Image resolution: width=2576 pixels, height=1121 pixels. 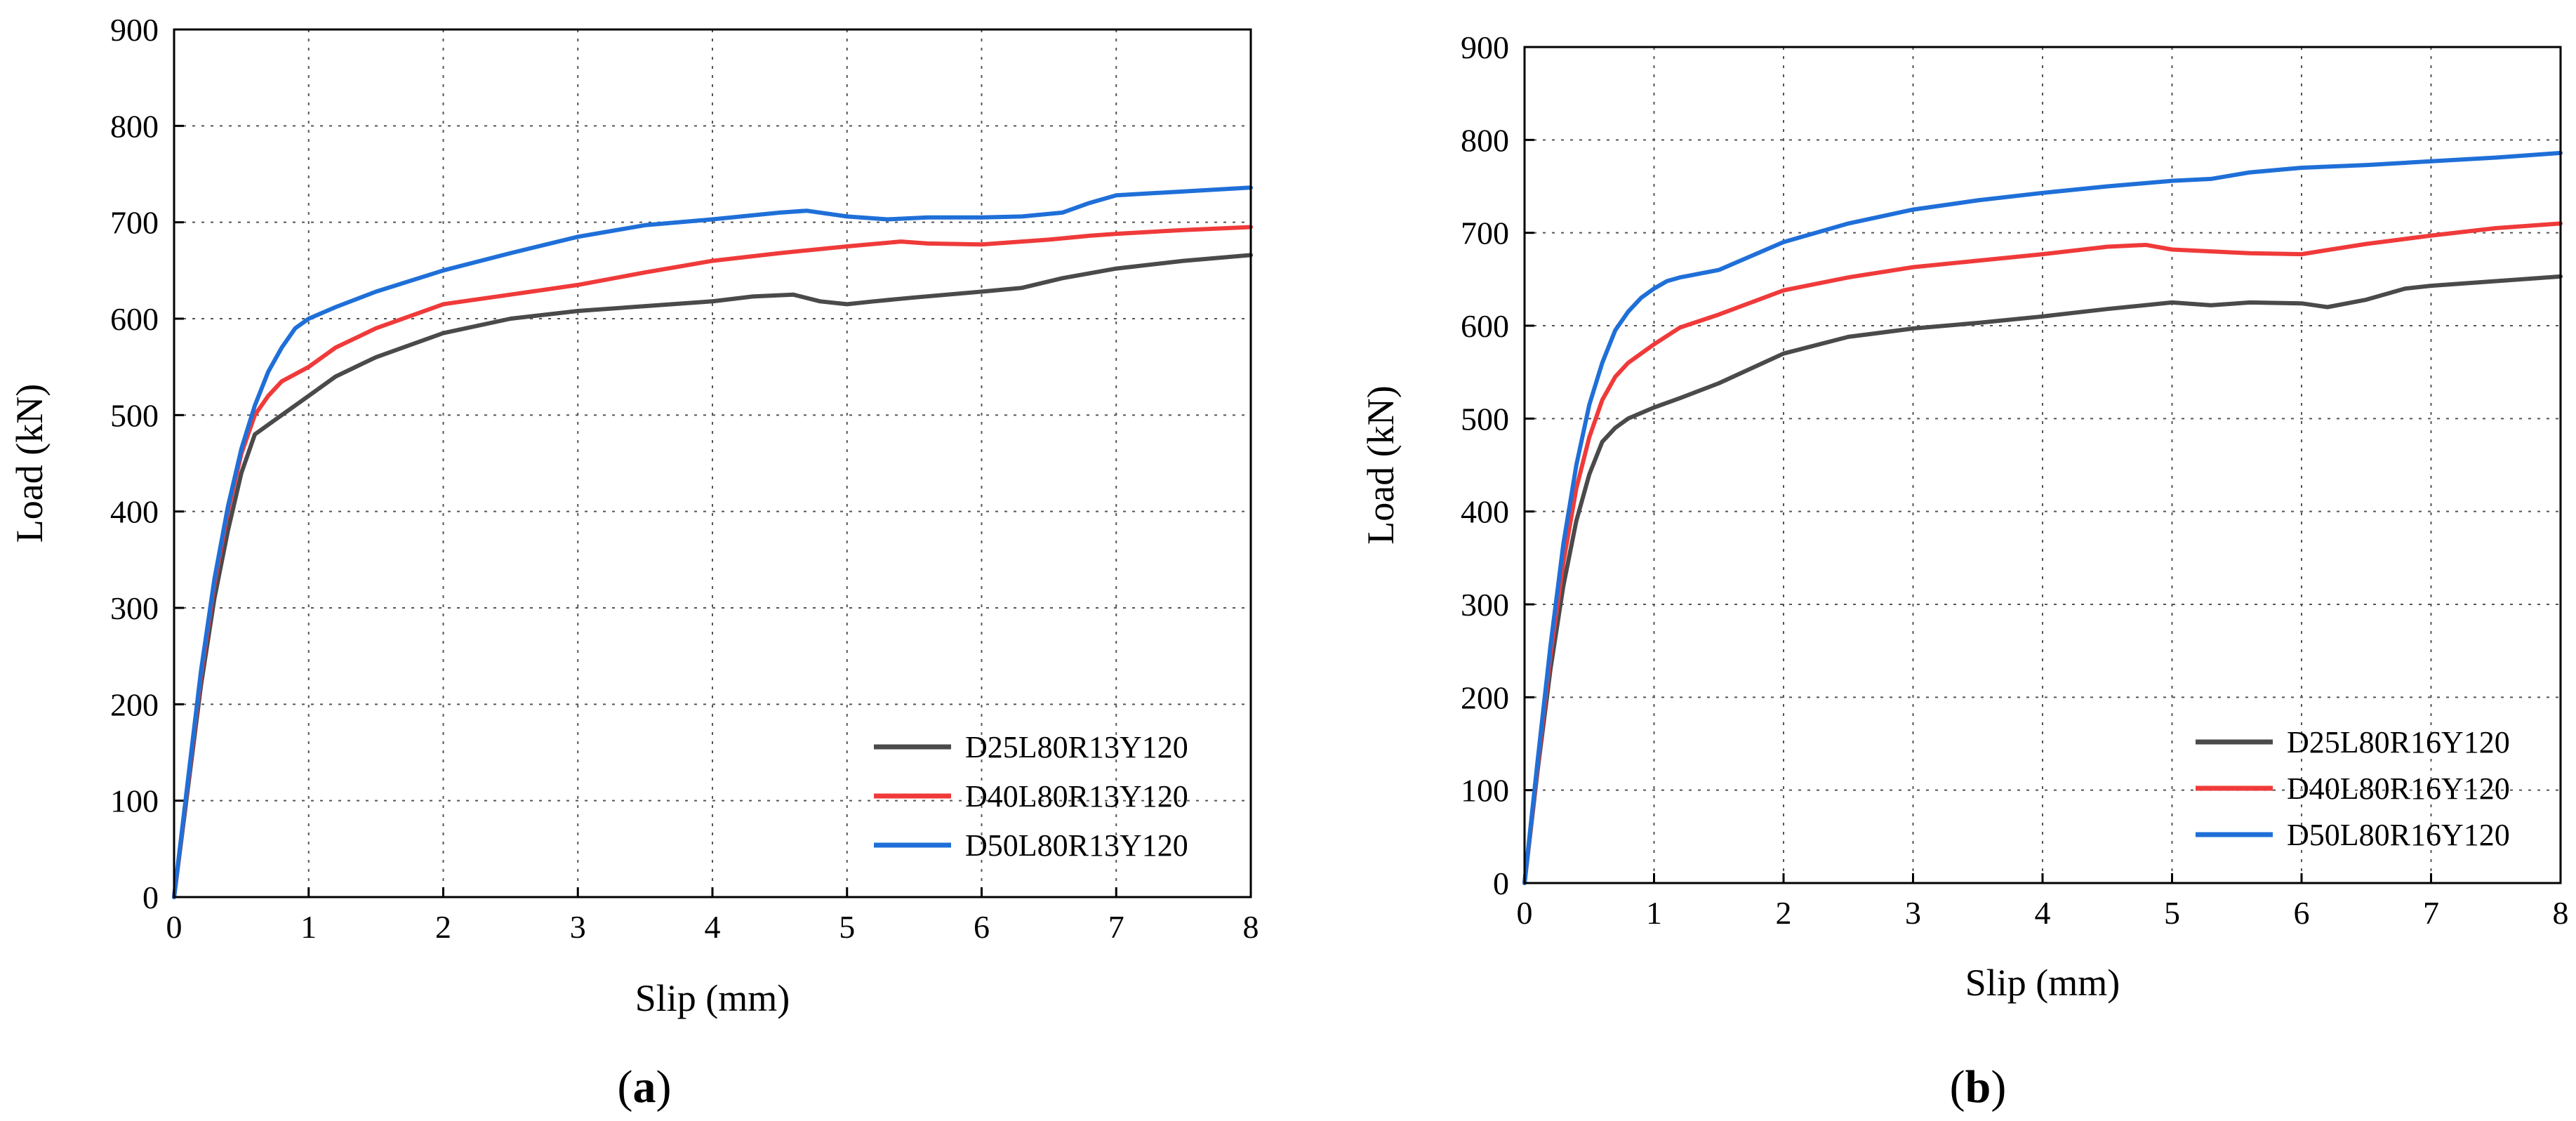 What do you see at coordinates (2399, 788) in the screenshot?
I see `legend-label: D40L80R16Y120` at bounding box center [2399, 788].